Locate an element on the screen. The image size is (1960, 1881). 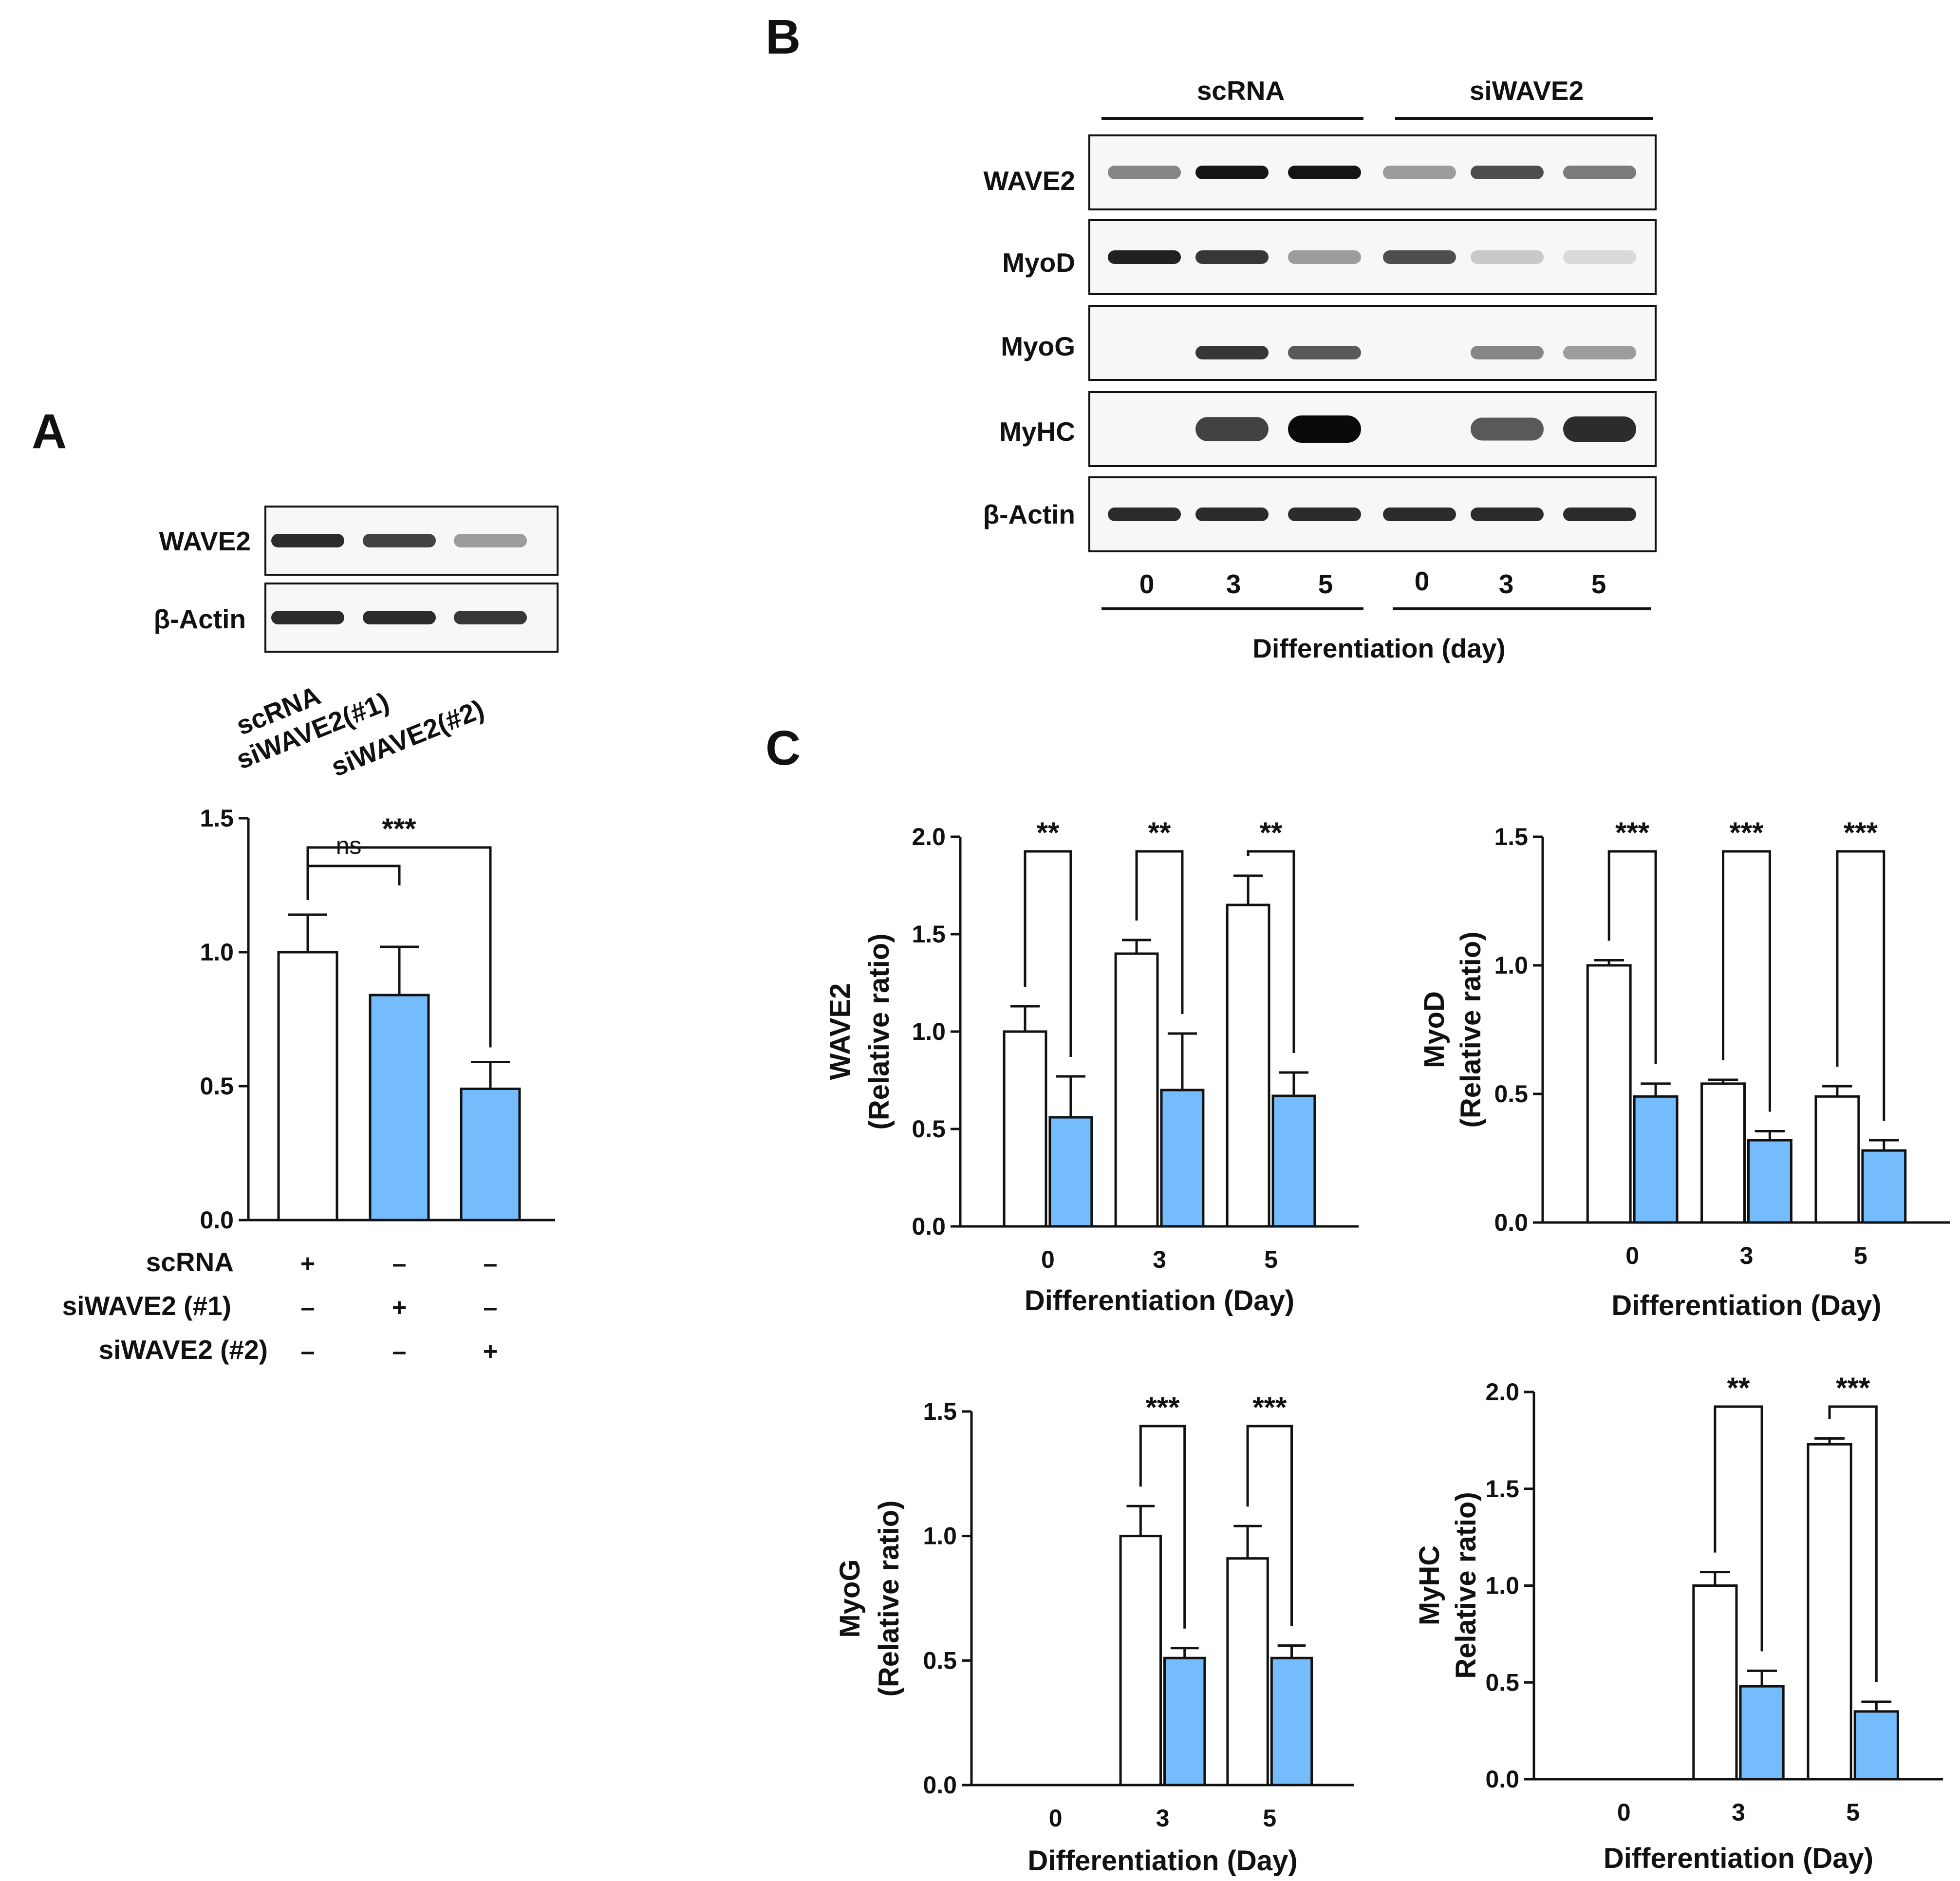
panel-letter-c: C is located at coordinates (783, 748).